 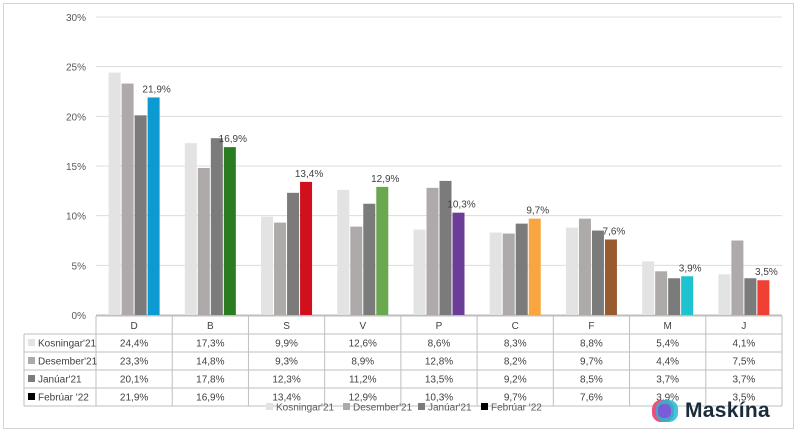 What do you see at coordinates (210, 326) in the screenshot?
I see `x-tick-label: B` at bounding box center [210, 326].